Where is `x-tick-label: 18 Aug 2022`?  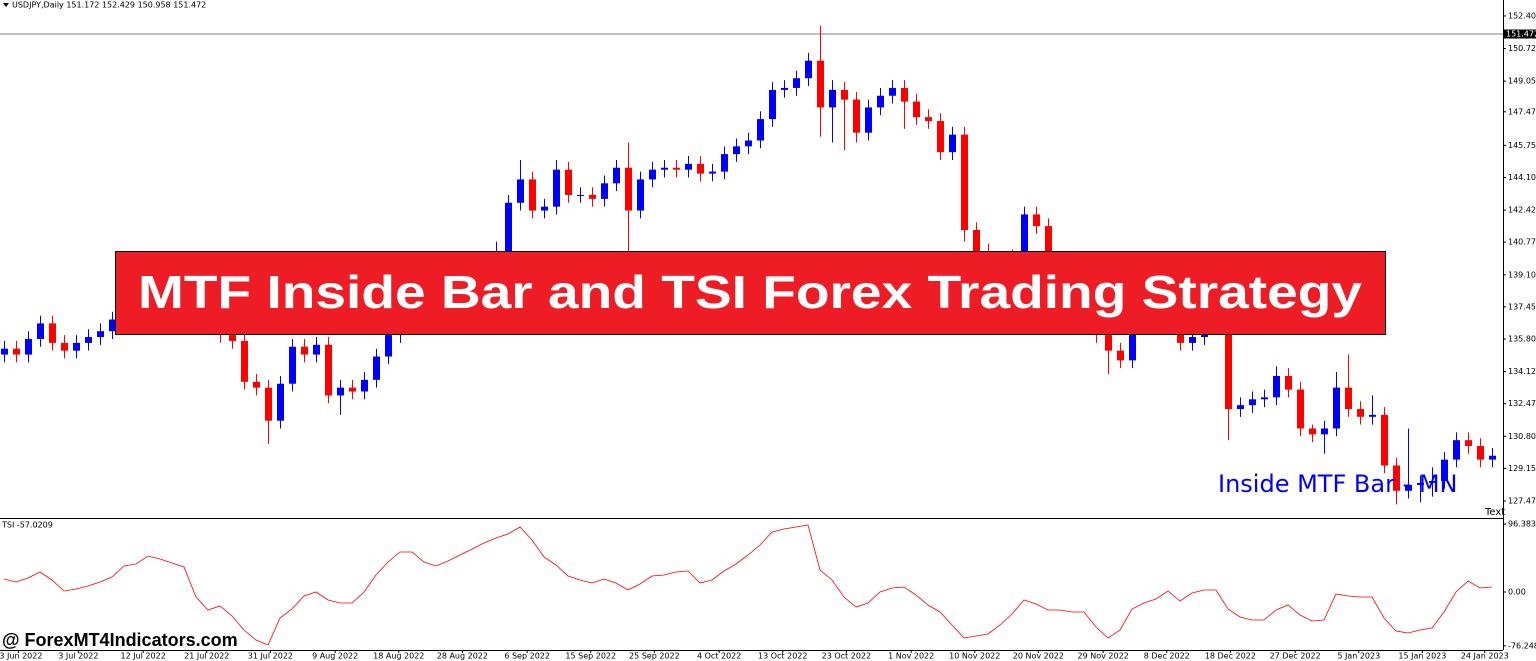 x-tick-label: 18 Aug 2022 is located at coordinates (398, 656).